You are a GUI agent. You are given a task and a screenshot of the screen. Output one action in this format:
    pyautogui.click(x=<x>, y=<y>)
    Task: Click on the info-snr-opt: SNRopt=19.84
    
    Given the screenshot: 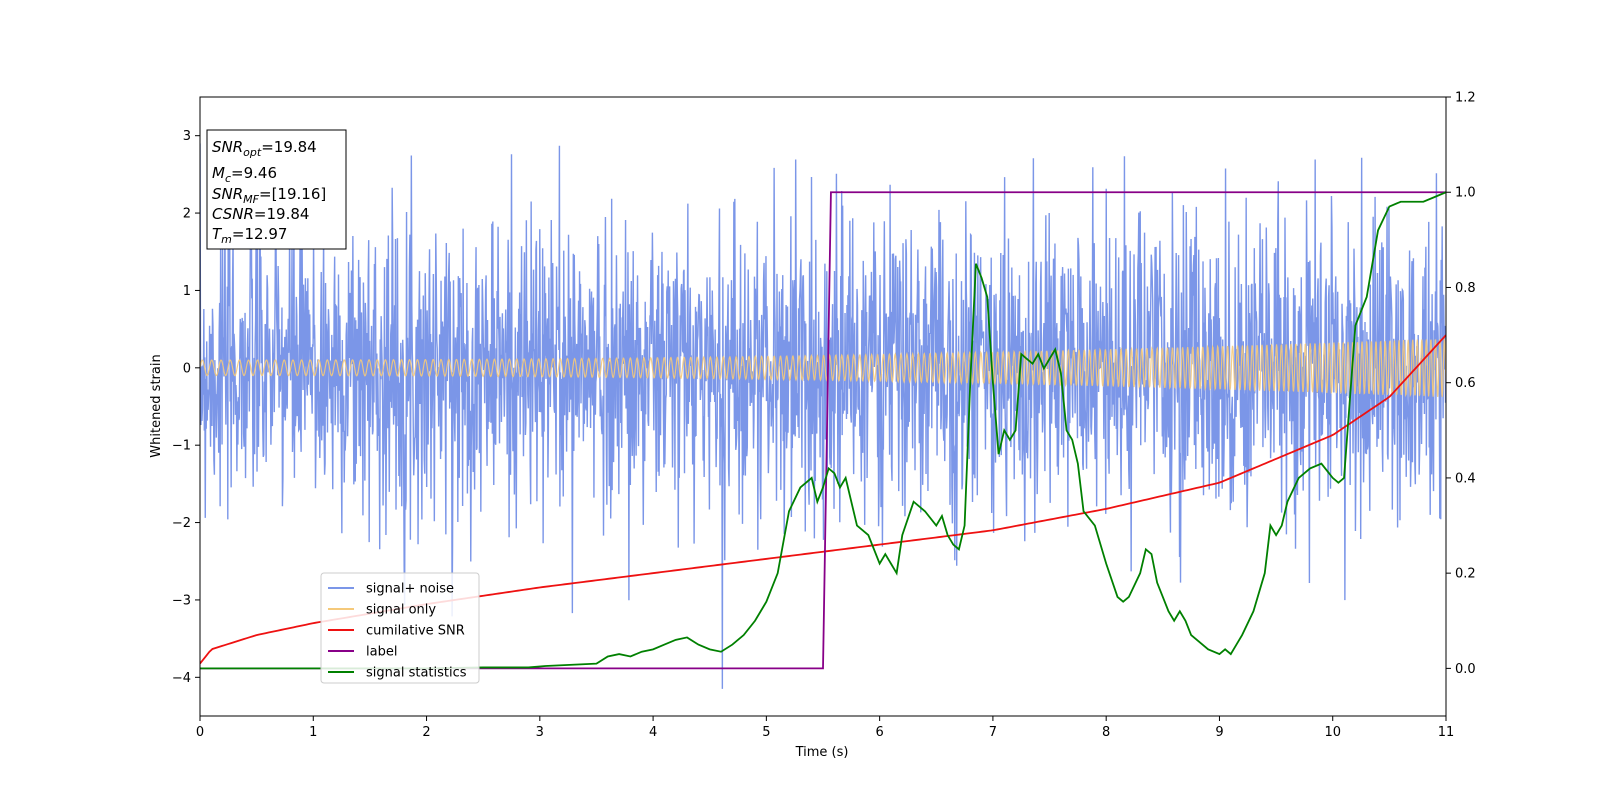 What is the action you would take?
    pyautogui.click(x=264, y=148)
    